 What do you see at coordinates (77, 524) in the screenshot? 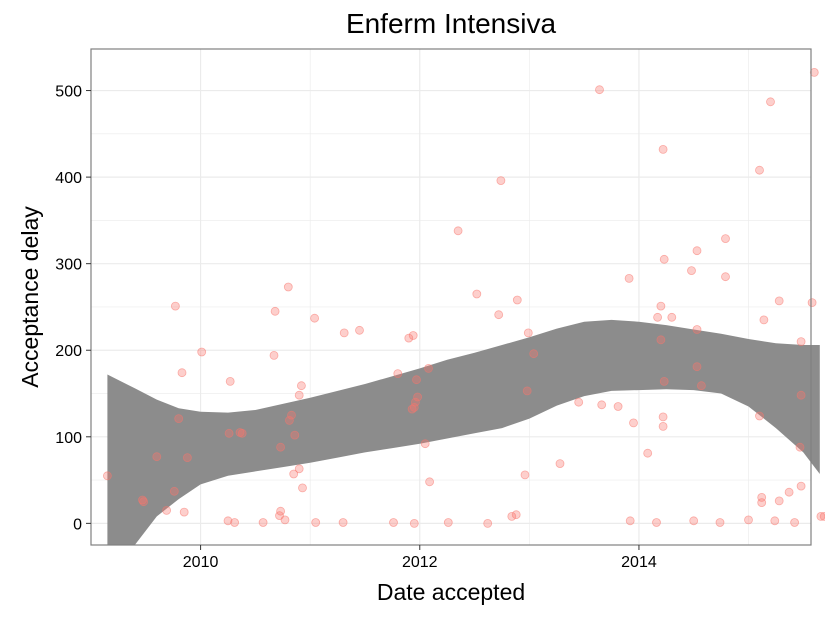
I see `y-tick-label: 0` at bounding box center [77, 524].